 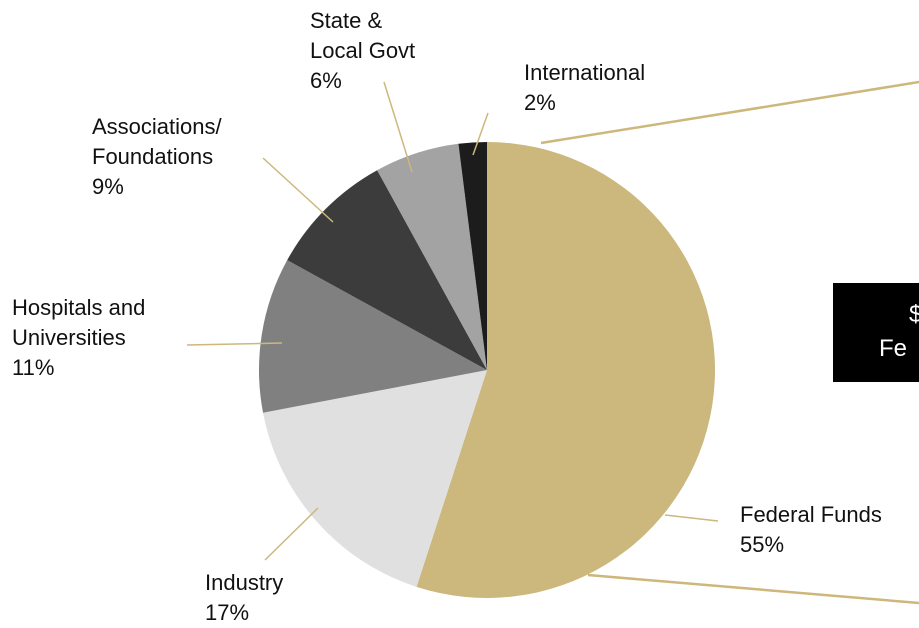 I want to click on value-label: 2%, so click(x=540, y=102).